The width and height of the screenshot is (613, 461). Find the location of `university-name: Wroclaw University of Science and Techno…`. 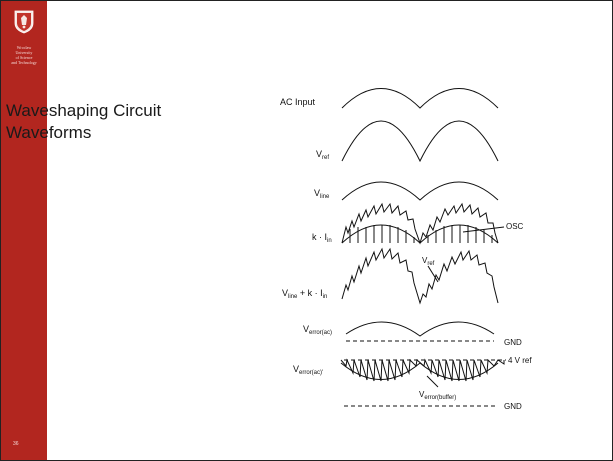

university-name: Wroclaw University of Science and Techno… is located at coordinates (24, 55).